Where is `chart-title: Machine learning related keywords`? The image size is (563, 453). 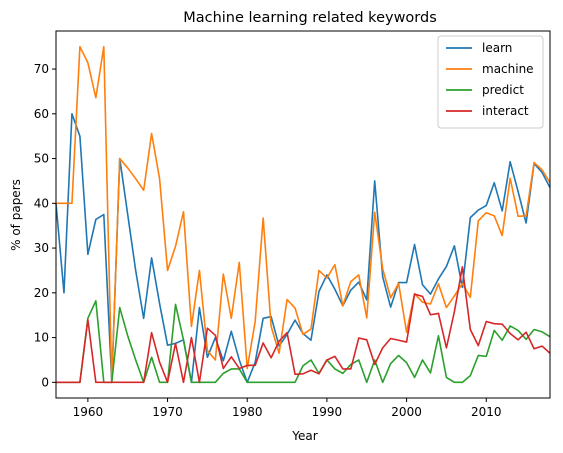 chart-title: Machine learning related keywords is located at coordinates (310, 18).